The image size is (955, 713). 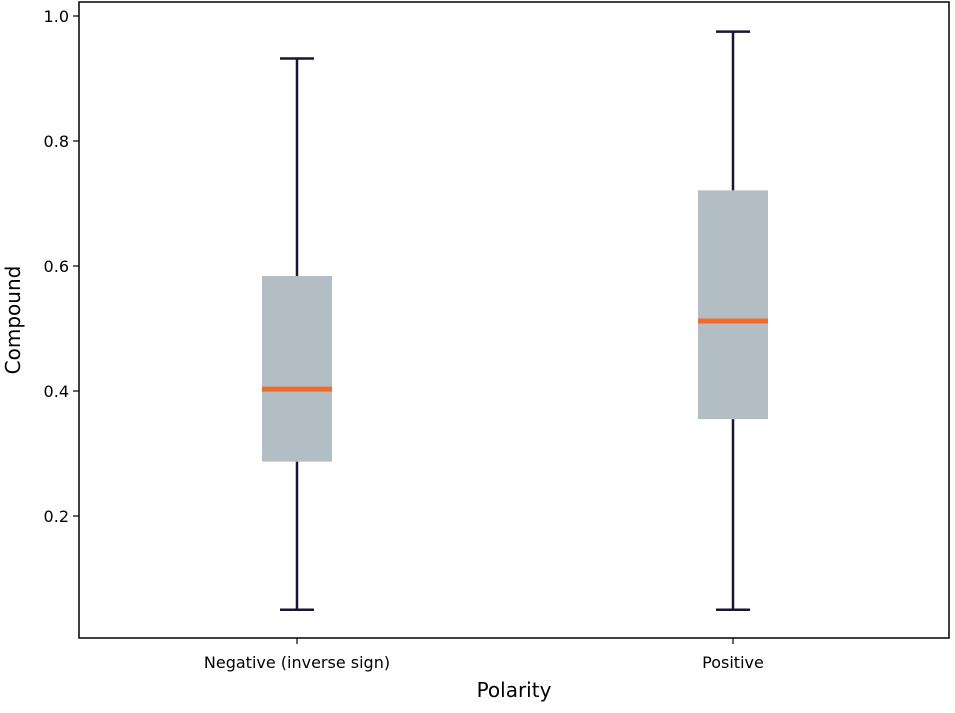 I want to click on y-axis-ticks: 0.2 0.4 0.6 0.8 1.0, so click(x=61, y=266).